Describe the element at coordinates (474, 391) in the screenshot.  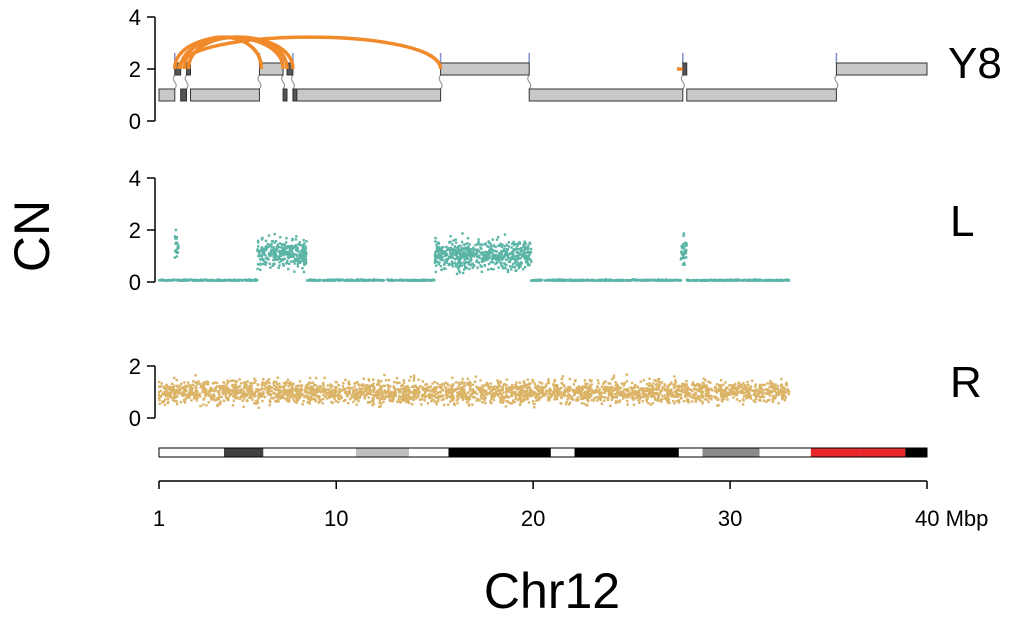
I see `r-points` at that location.